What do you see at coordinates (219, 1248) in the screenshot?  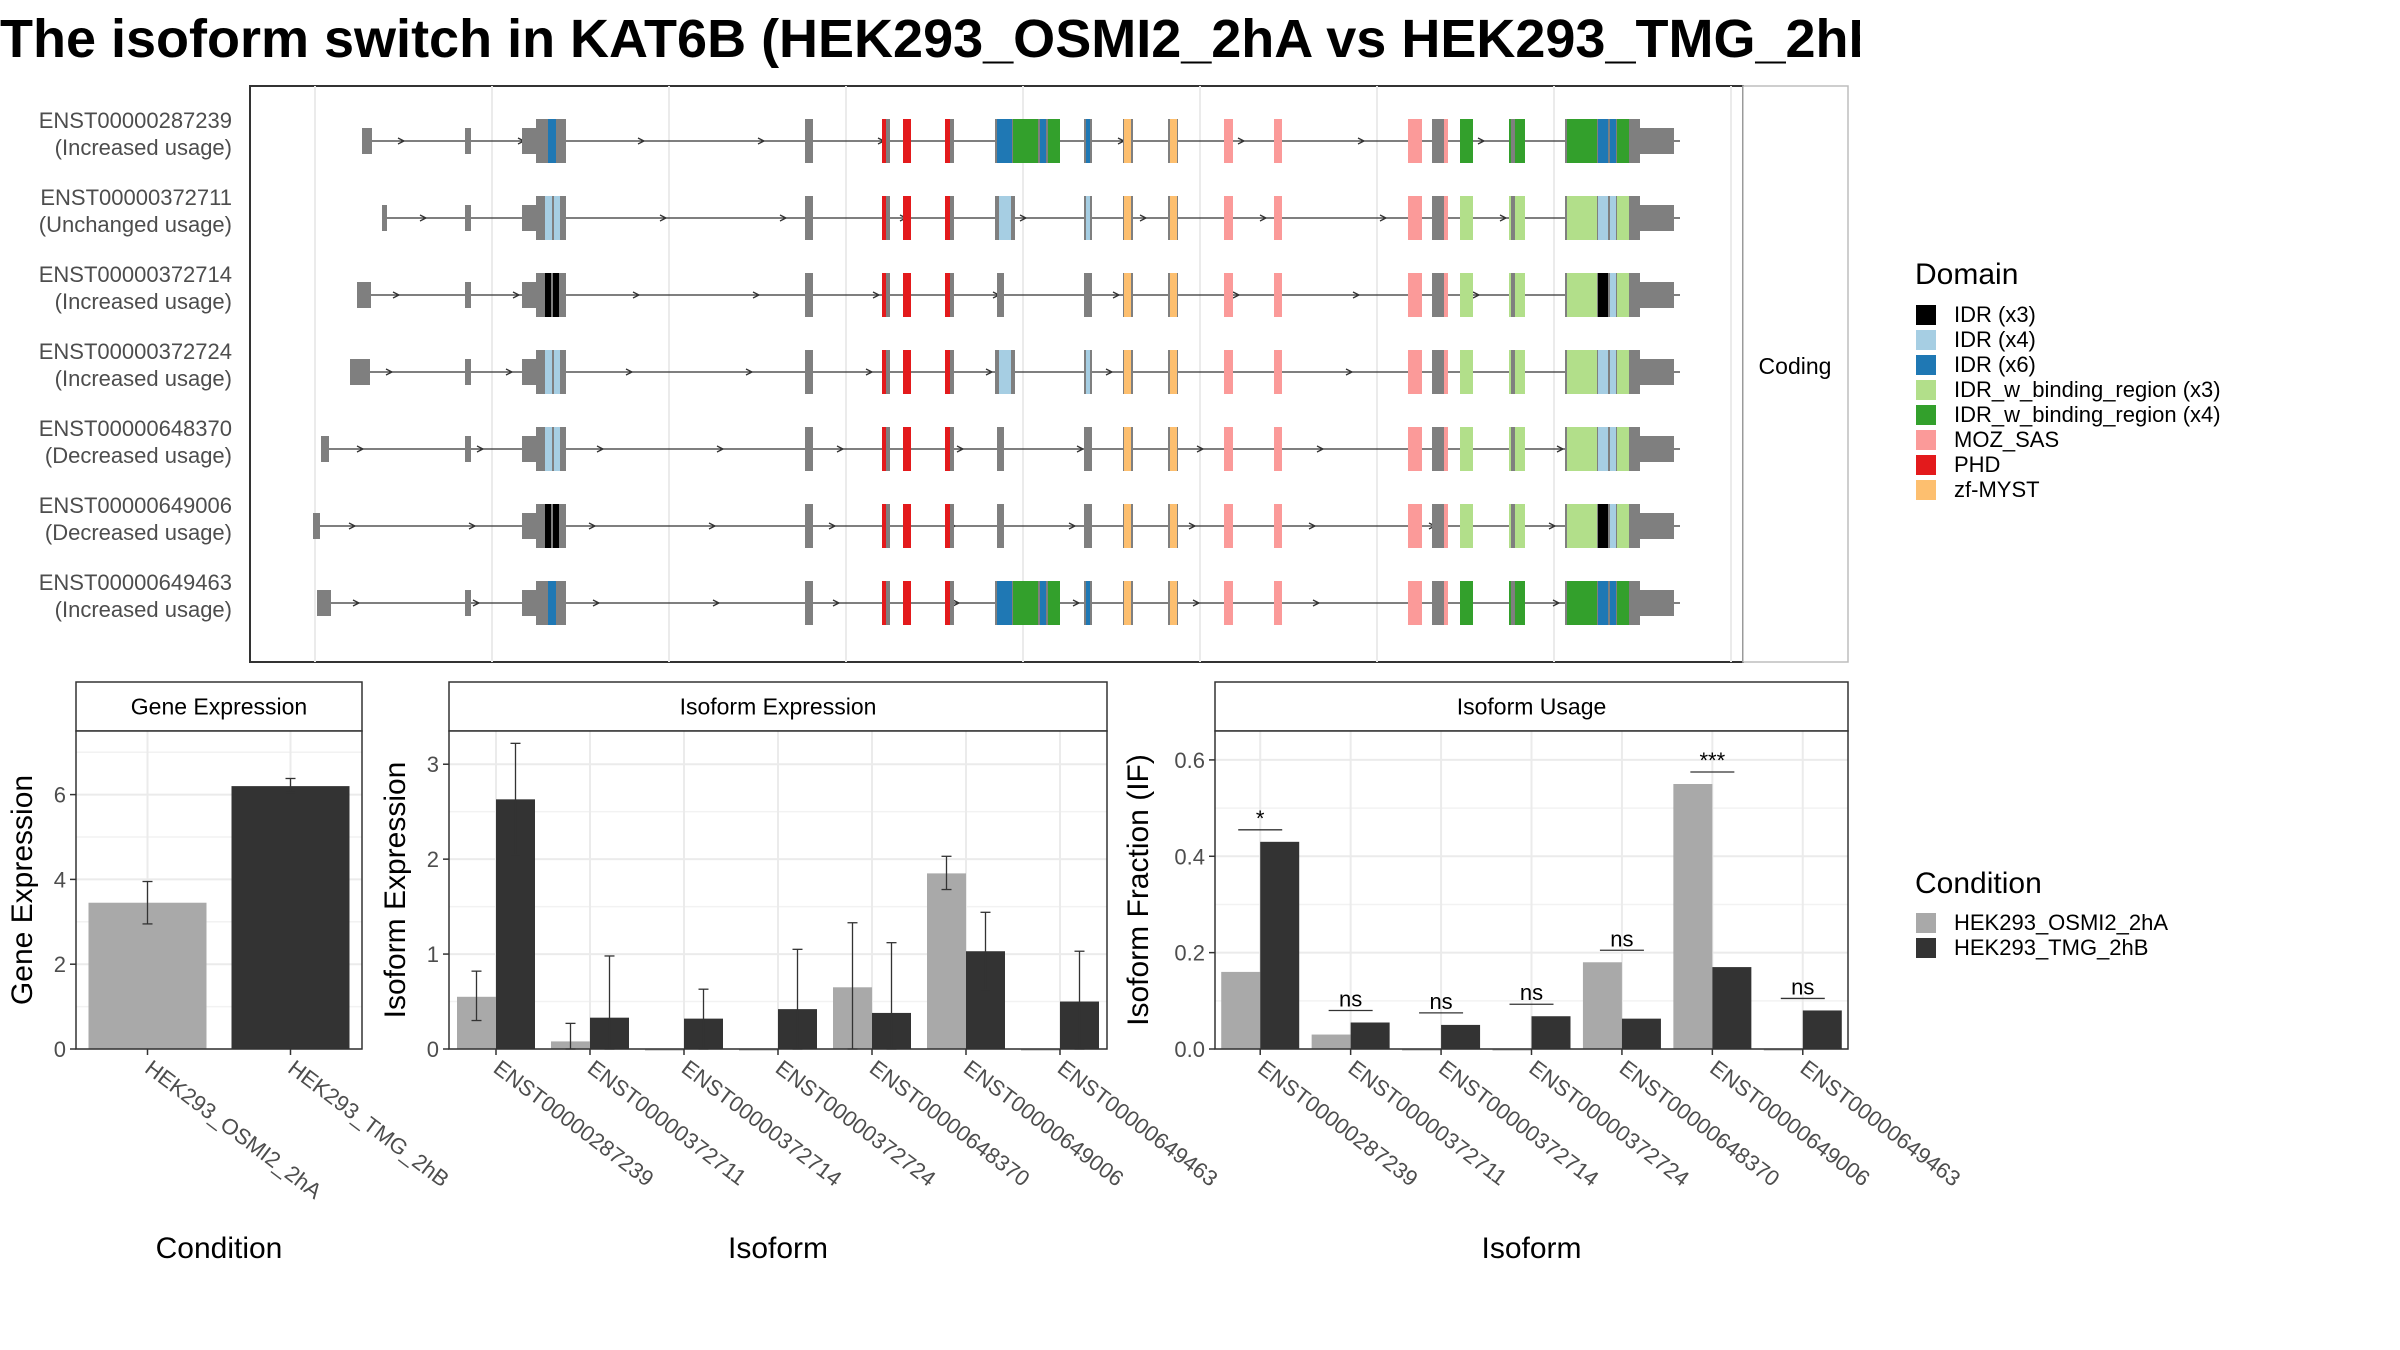 I see `x-axis-title: Condition` at bounding box center [219, 1248].